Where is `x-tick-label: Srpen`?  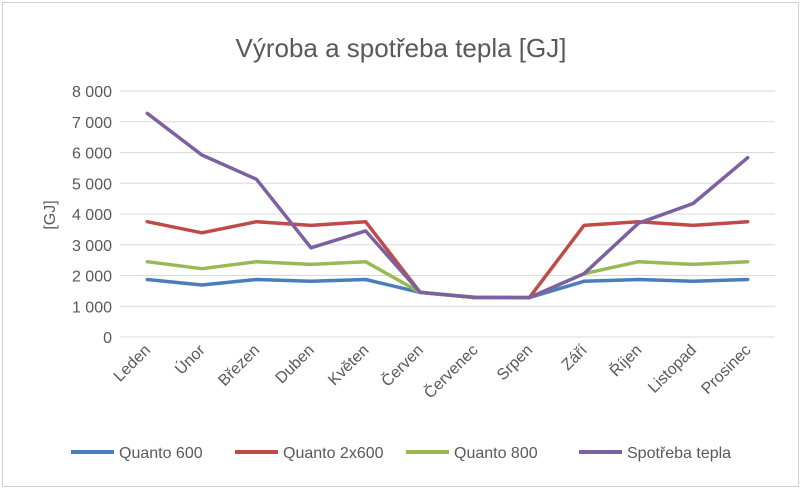
x-tick-label: Srpen is located at coordinates (515, 363).